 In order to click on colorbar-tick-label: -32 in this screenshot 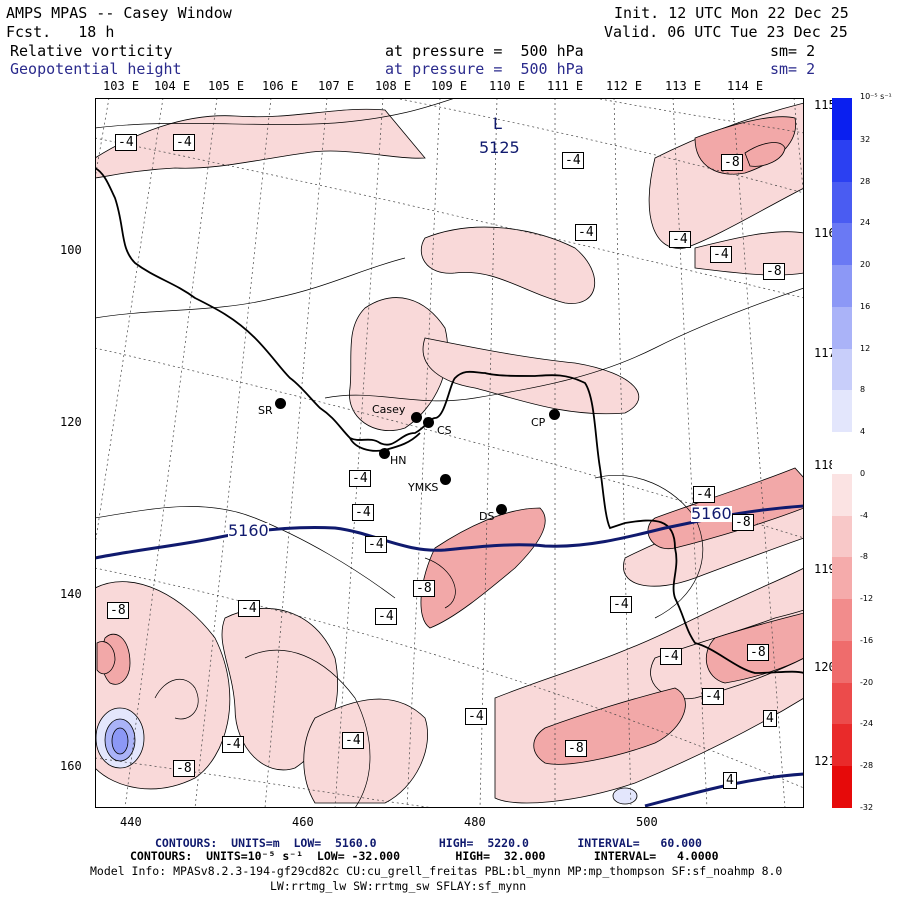, I will do `click(867, 807)`.